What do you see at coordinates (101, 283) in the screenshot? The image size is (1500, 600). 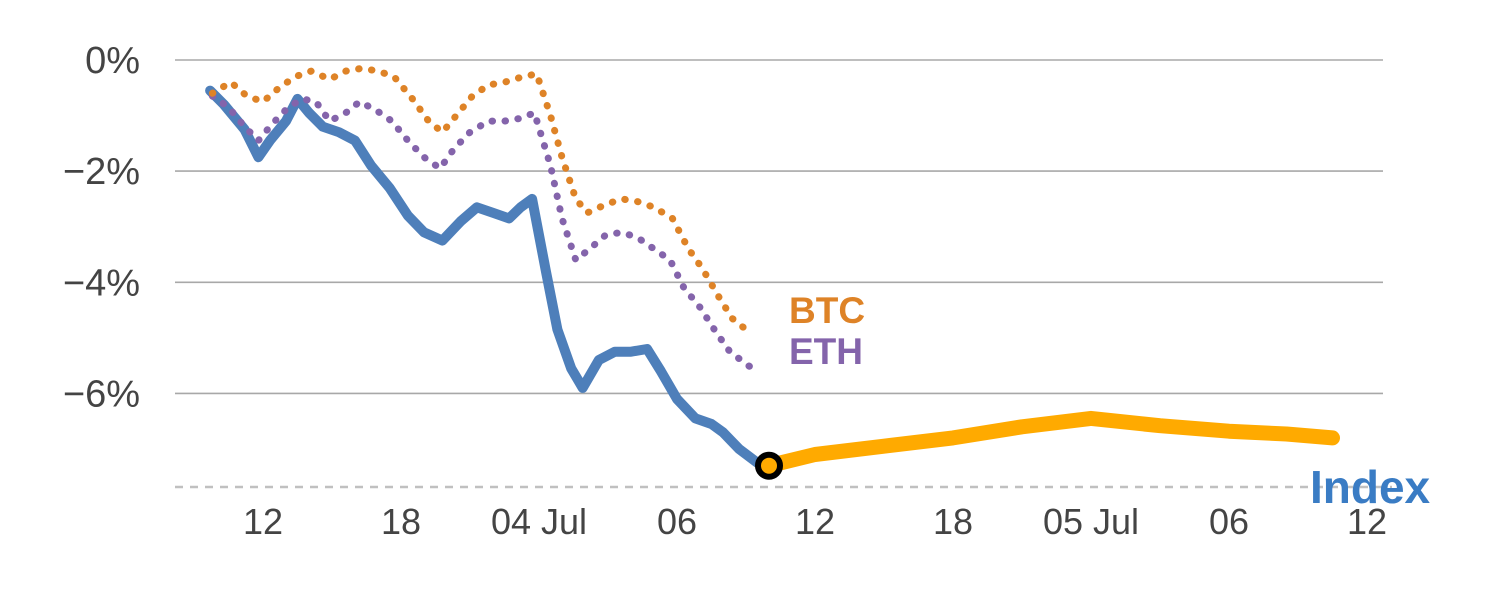 I see `y-tick-label: −4%` at bounding box center [101, 283].